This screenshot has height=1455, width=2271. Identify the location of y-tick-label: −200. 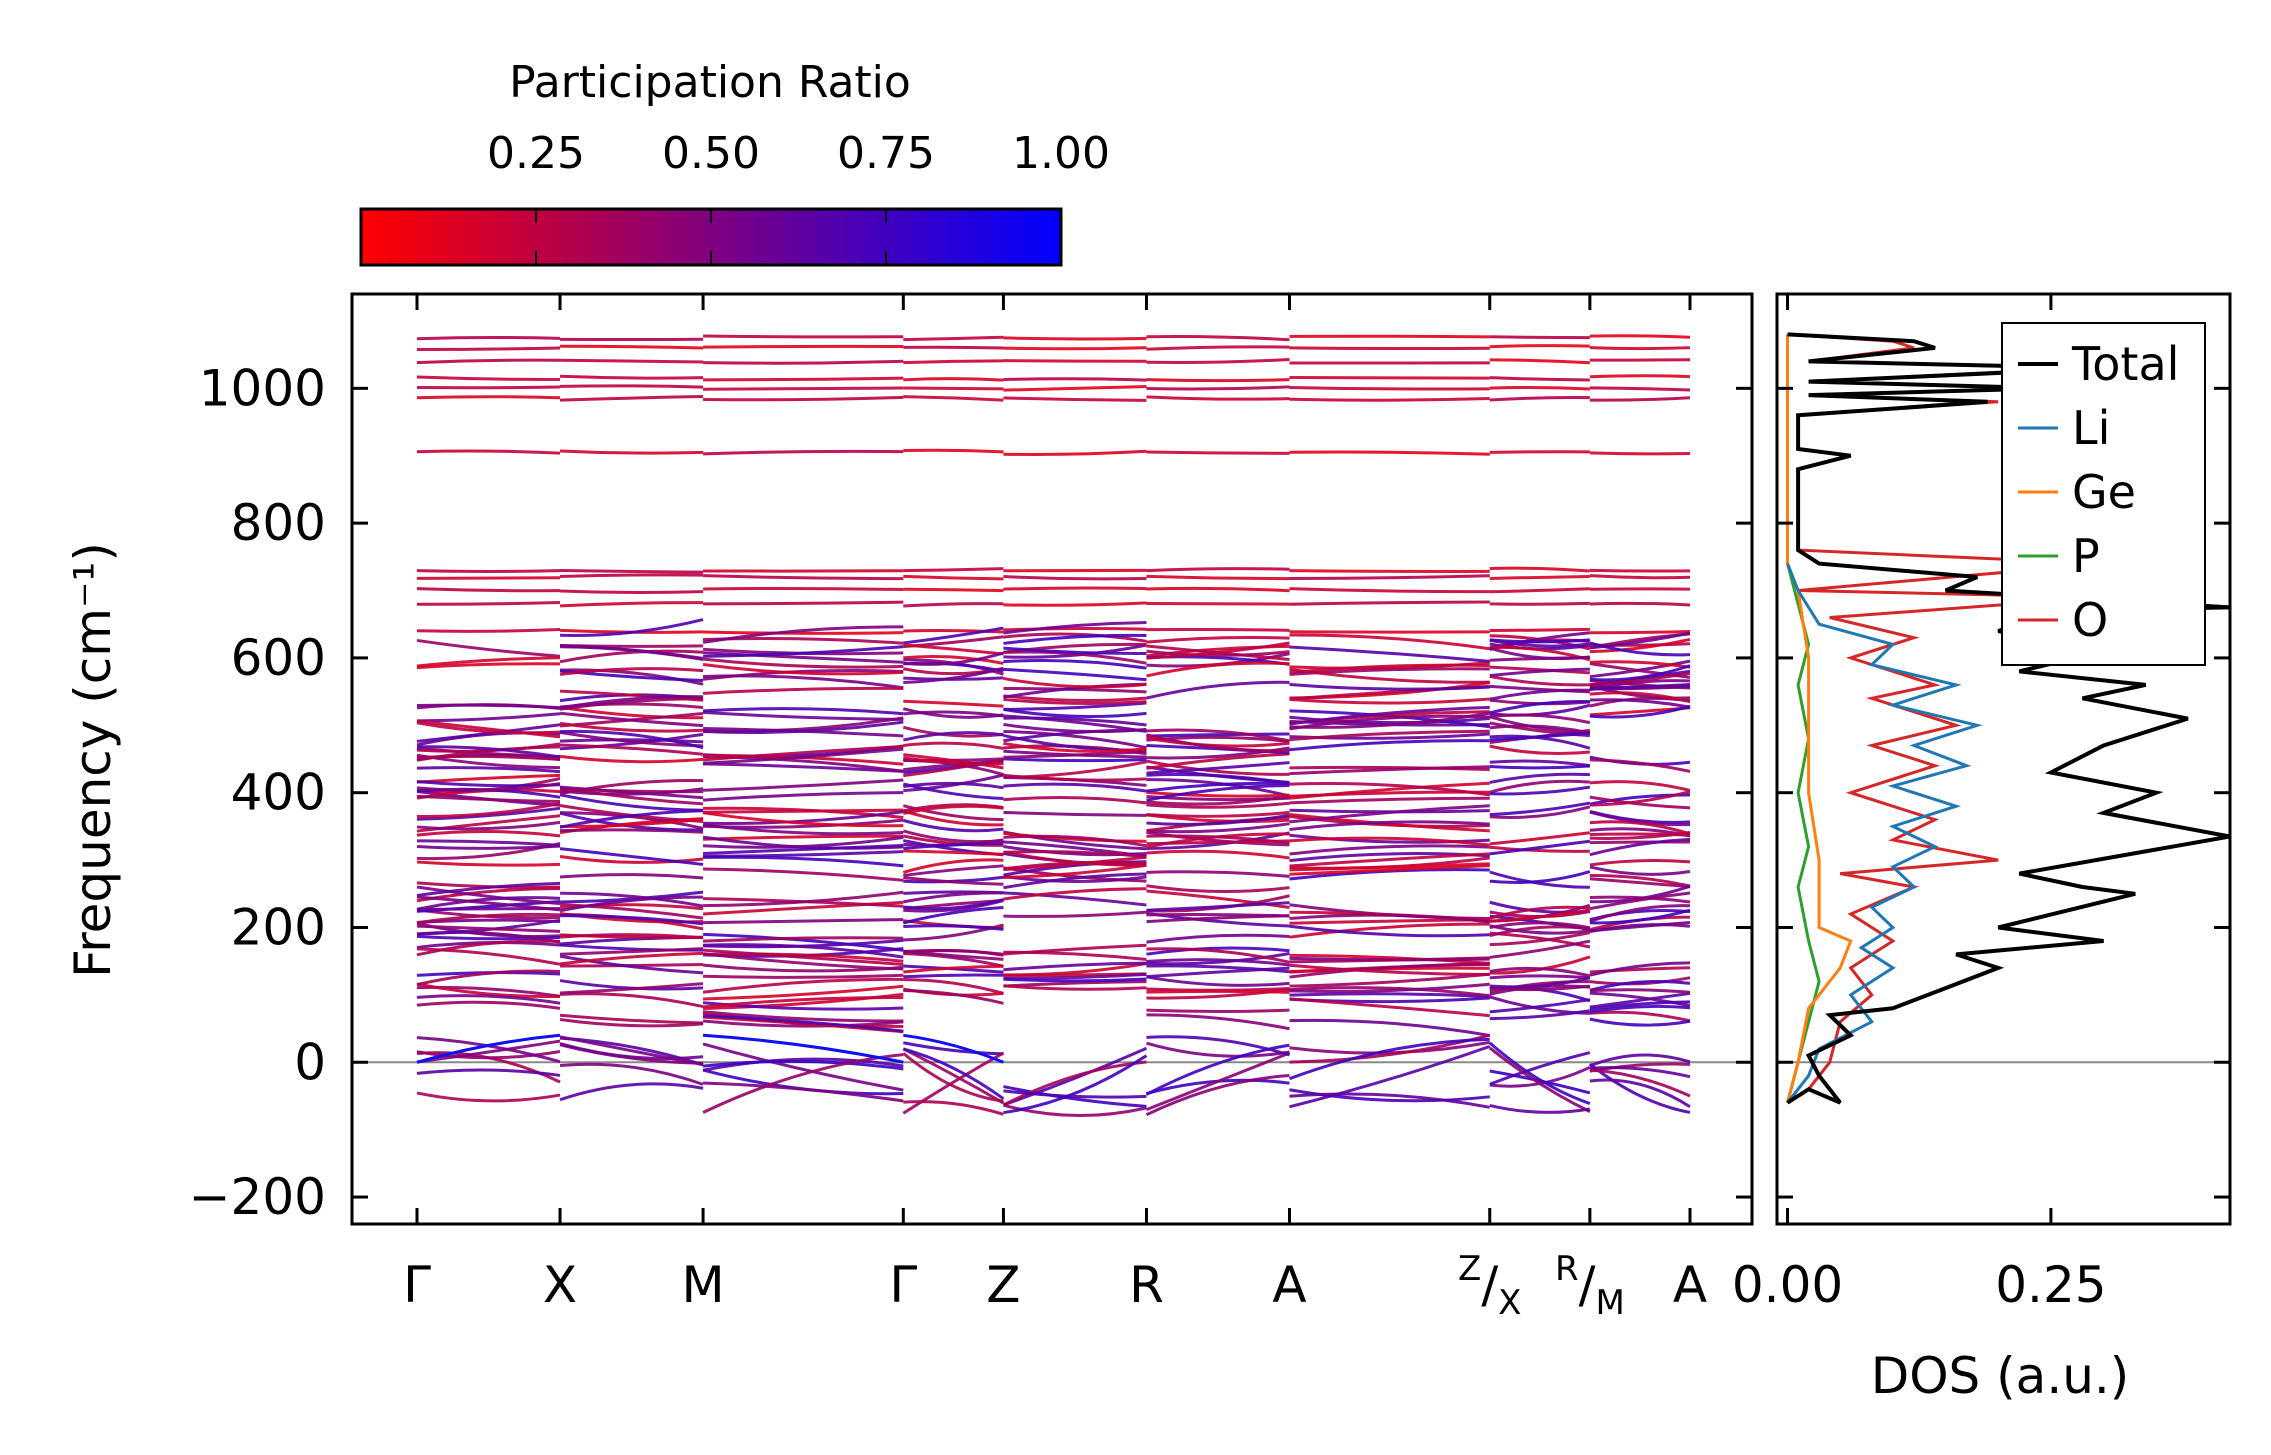
(257, 1197).